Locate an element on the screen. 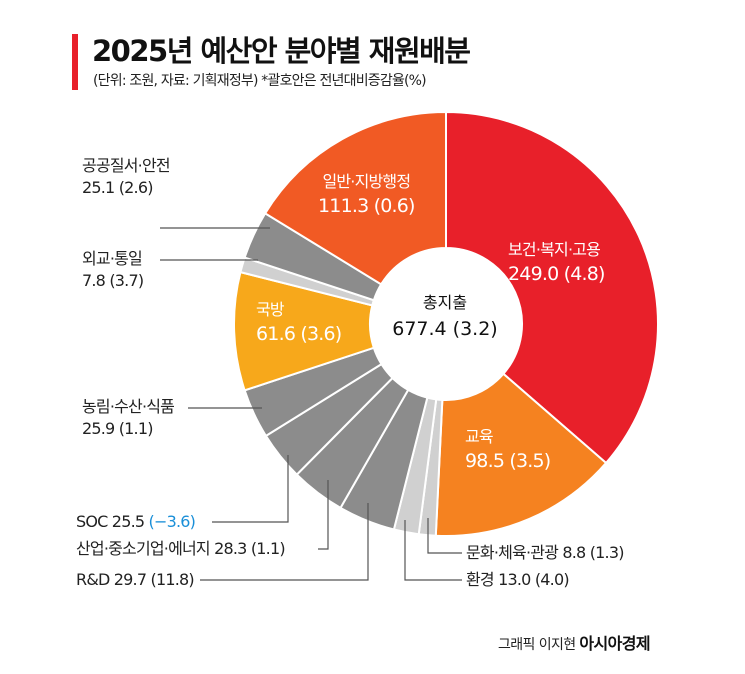 Image resolution: width=745 pixels, height=674 pixels. leader-line-culture is located at coordinates (444, 536).